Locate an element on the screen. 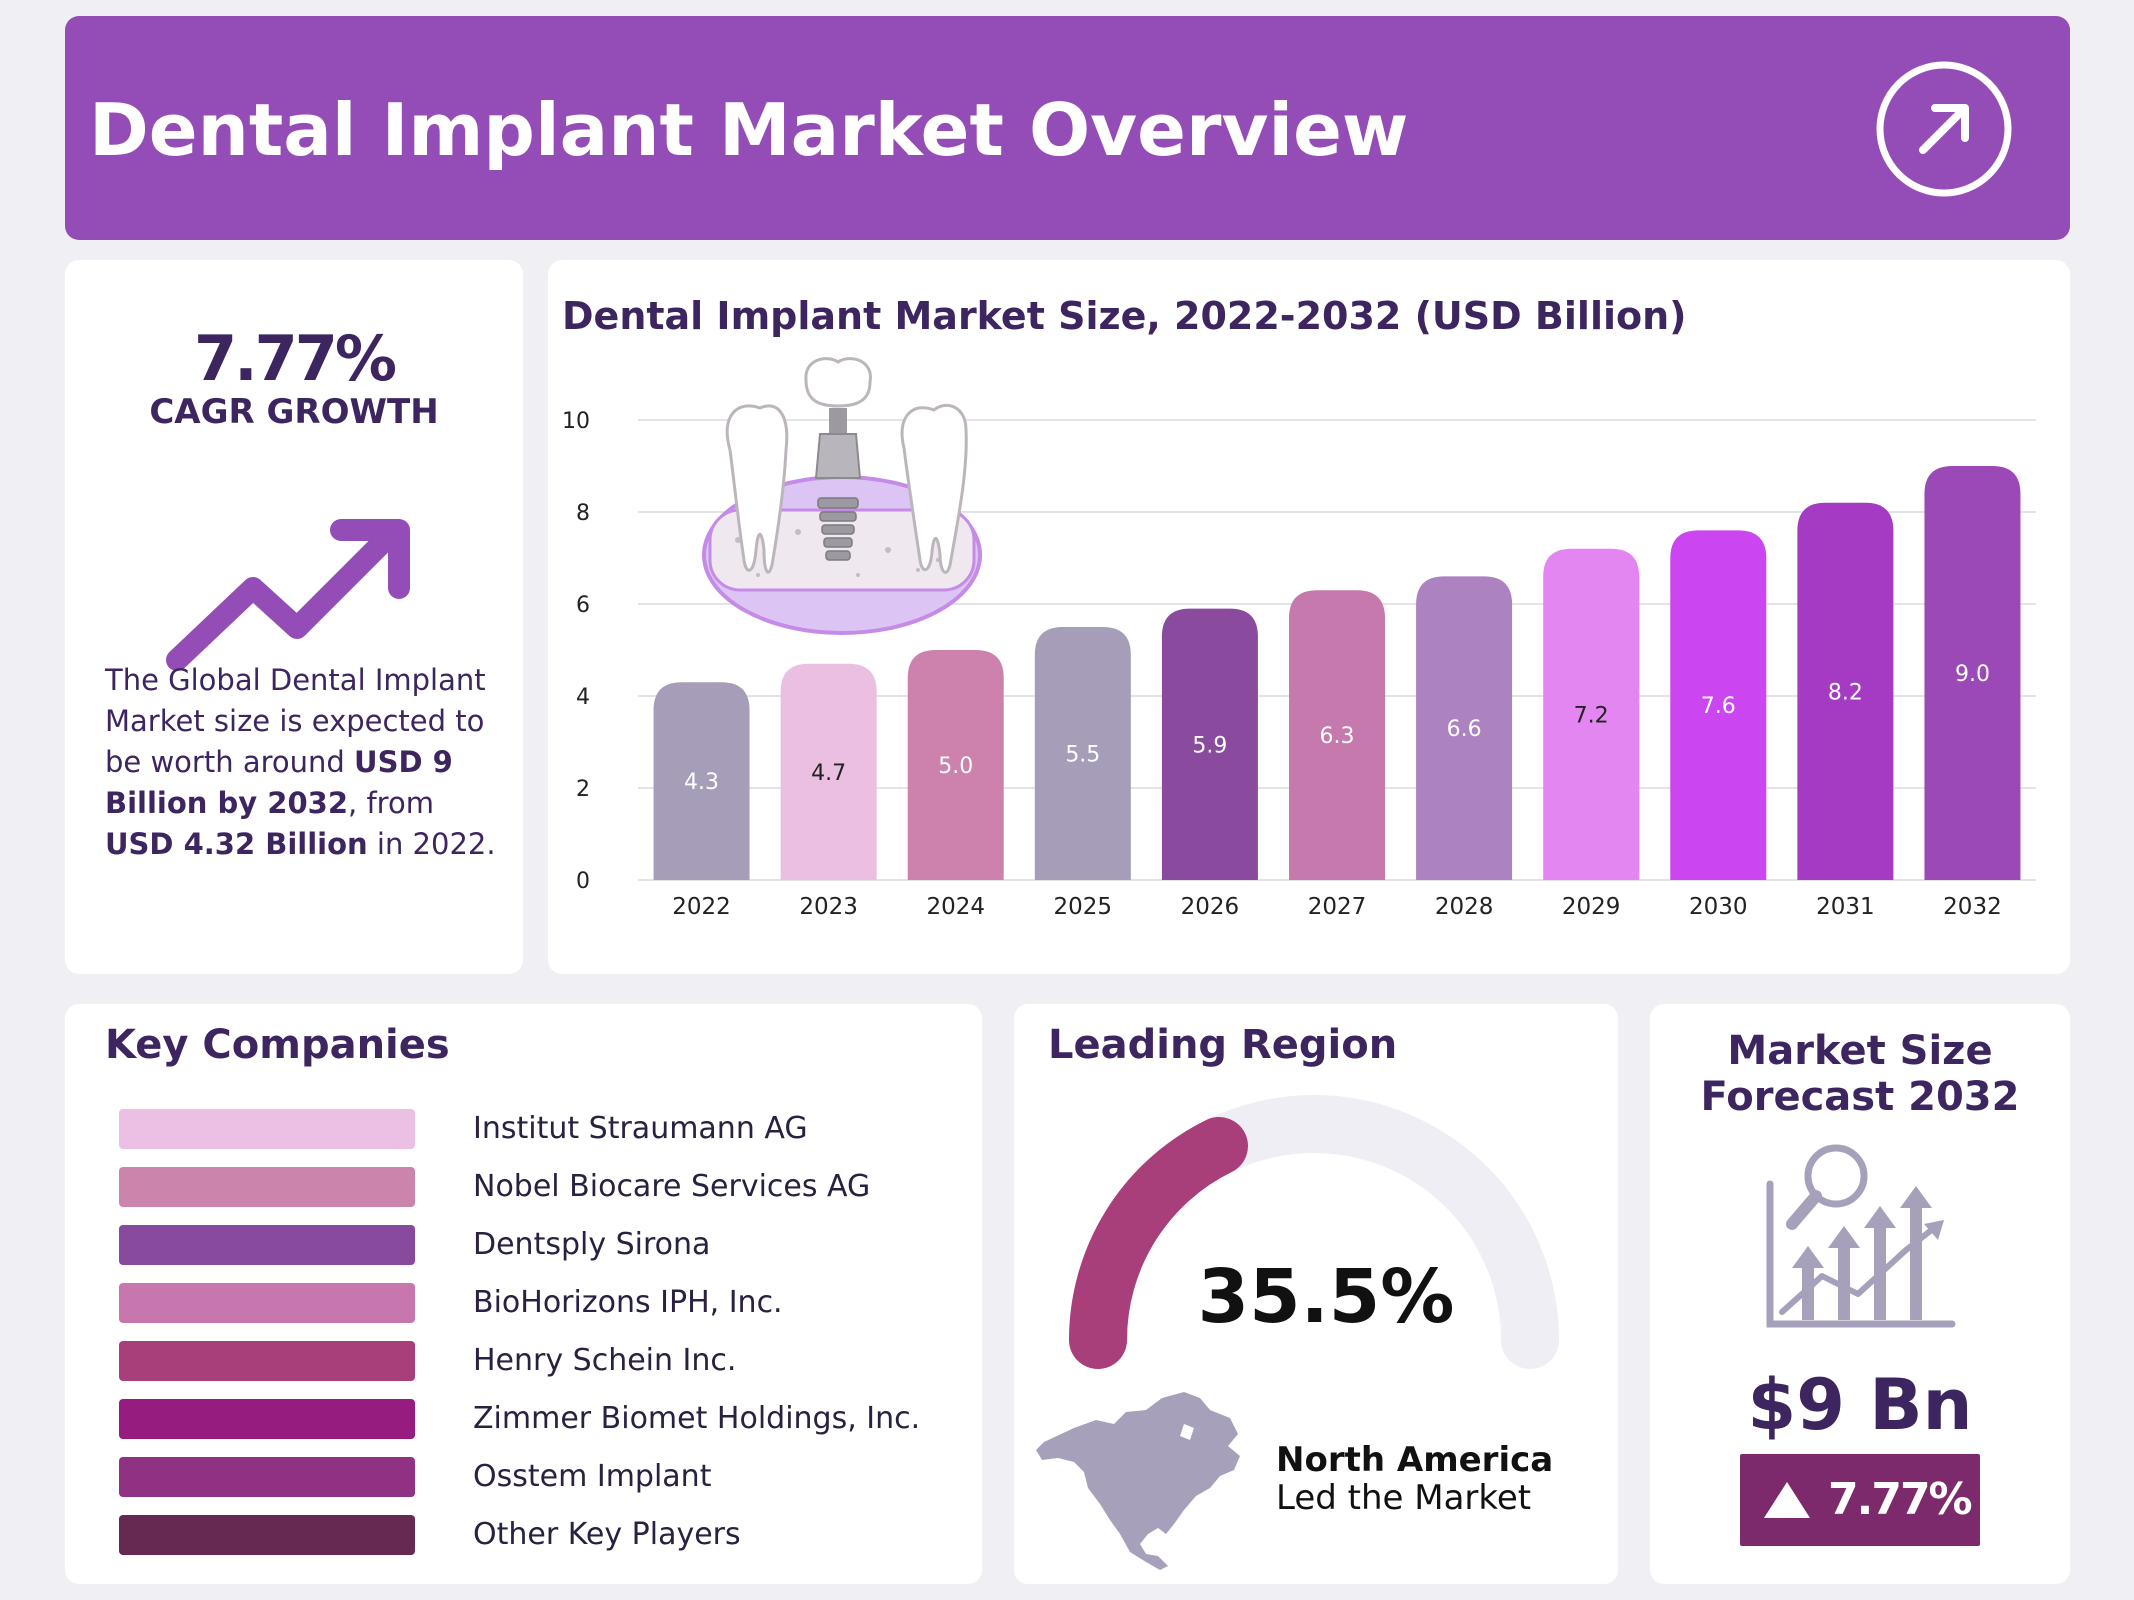  company-name: Nobel Biocare Services AG is located at coordinates (672, 1186).